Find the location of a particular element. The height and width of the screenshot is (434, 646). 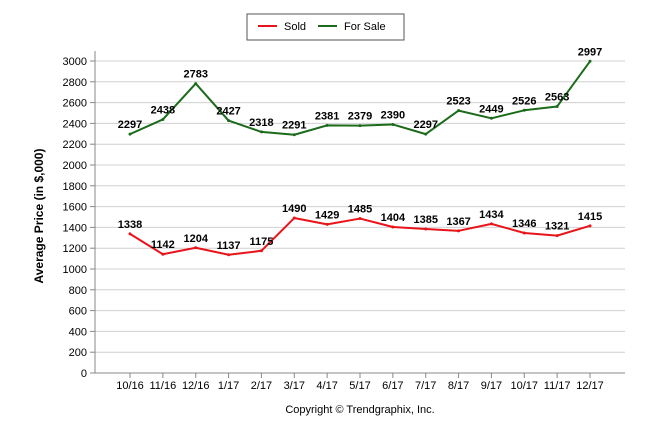

x-tick-label: 11/16 is located at coordinates (162, 386).